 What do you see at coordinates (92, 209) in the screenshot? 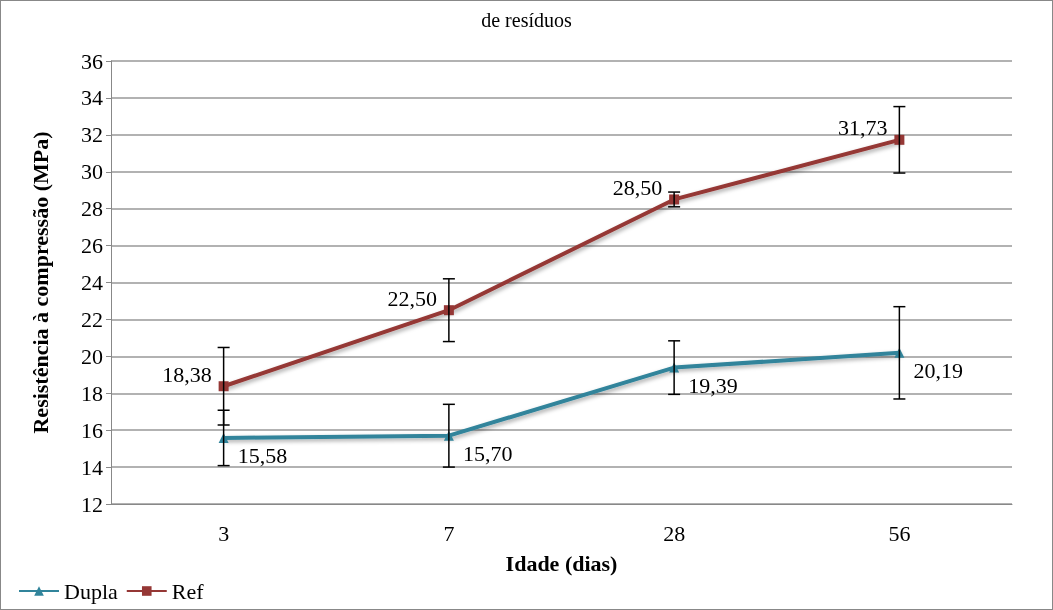
I see `y-tick-label: 28` at bounding box center [92, 209].